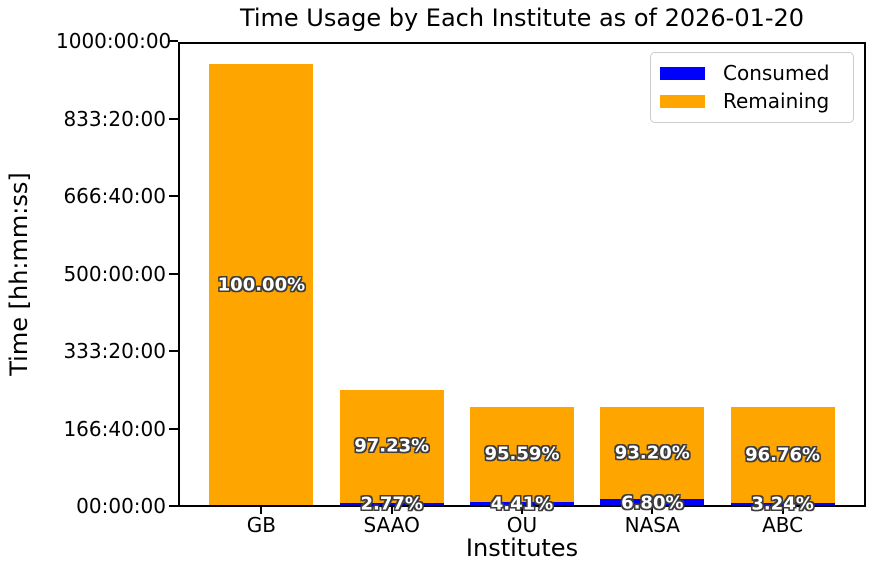 The image size is (875, 574). What do you see at coordinates (776, 73) in the screenshot?
I see `legend-label-consumed: Consumed` at bounding box center [776, 73].